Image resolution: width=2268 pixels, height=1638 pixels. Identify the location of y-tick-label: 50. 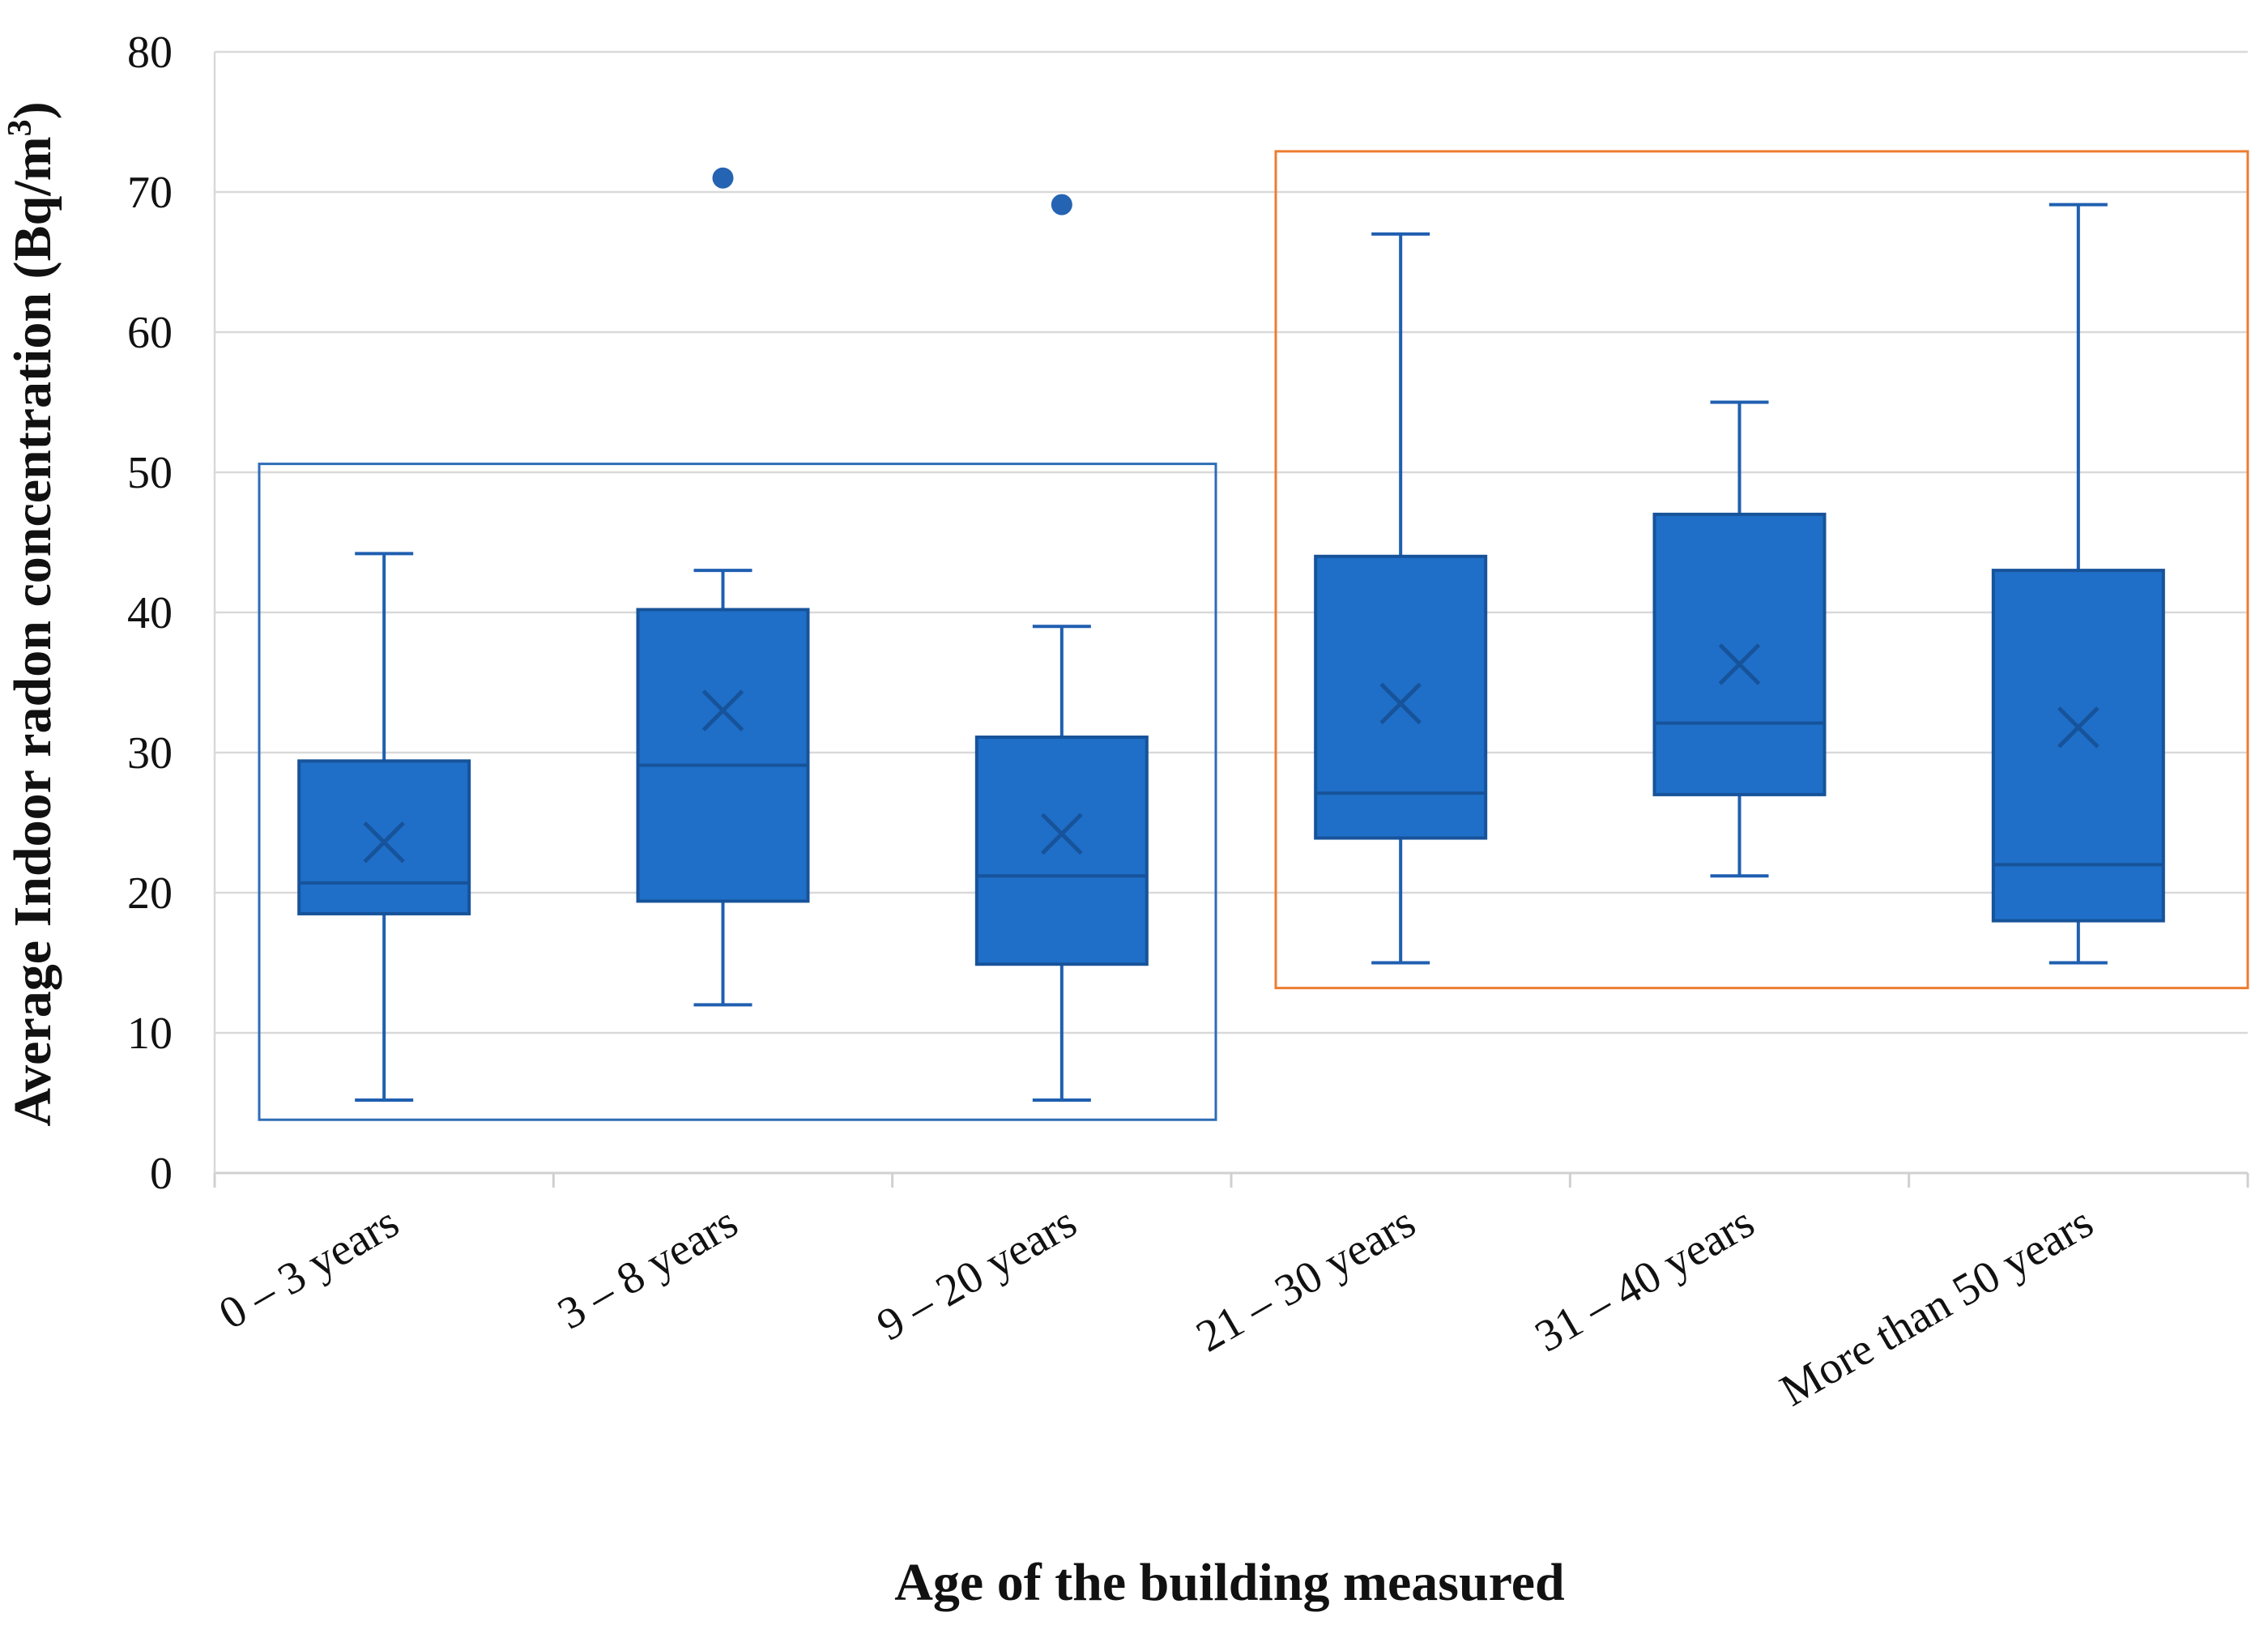
(150, 473).